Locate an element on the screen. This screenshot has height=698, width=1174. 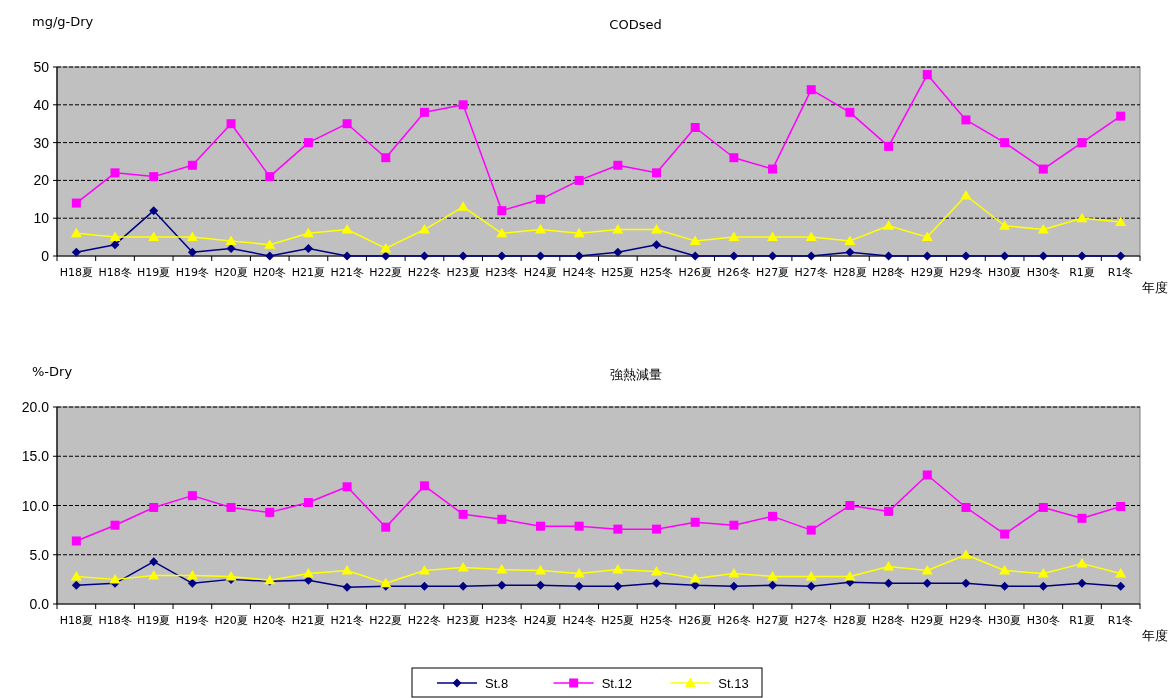
x-tick-label: H28夏 is located at coordinates (850, 620).